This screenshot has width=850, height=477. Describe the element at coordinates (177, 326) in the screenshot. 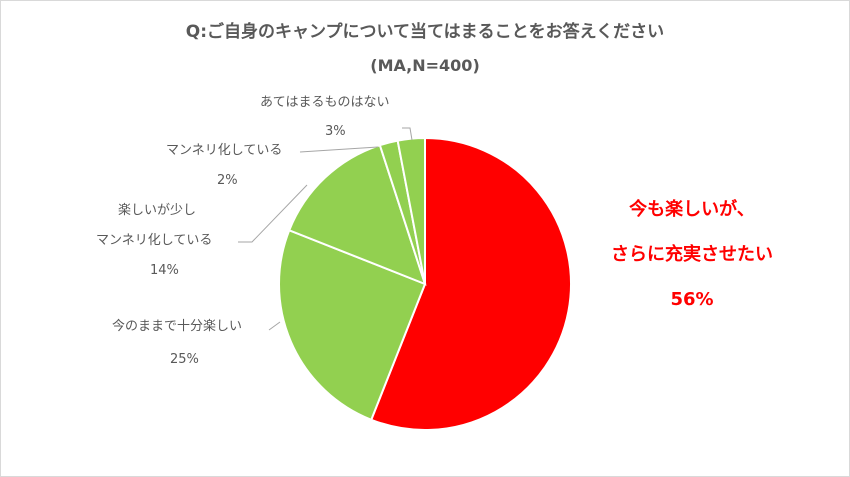

I see `slice-label-1: 今のままで十分楽しい` at that location.